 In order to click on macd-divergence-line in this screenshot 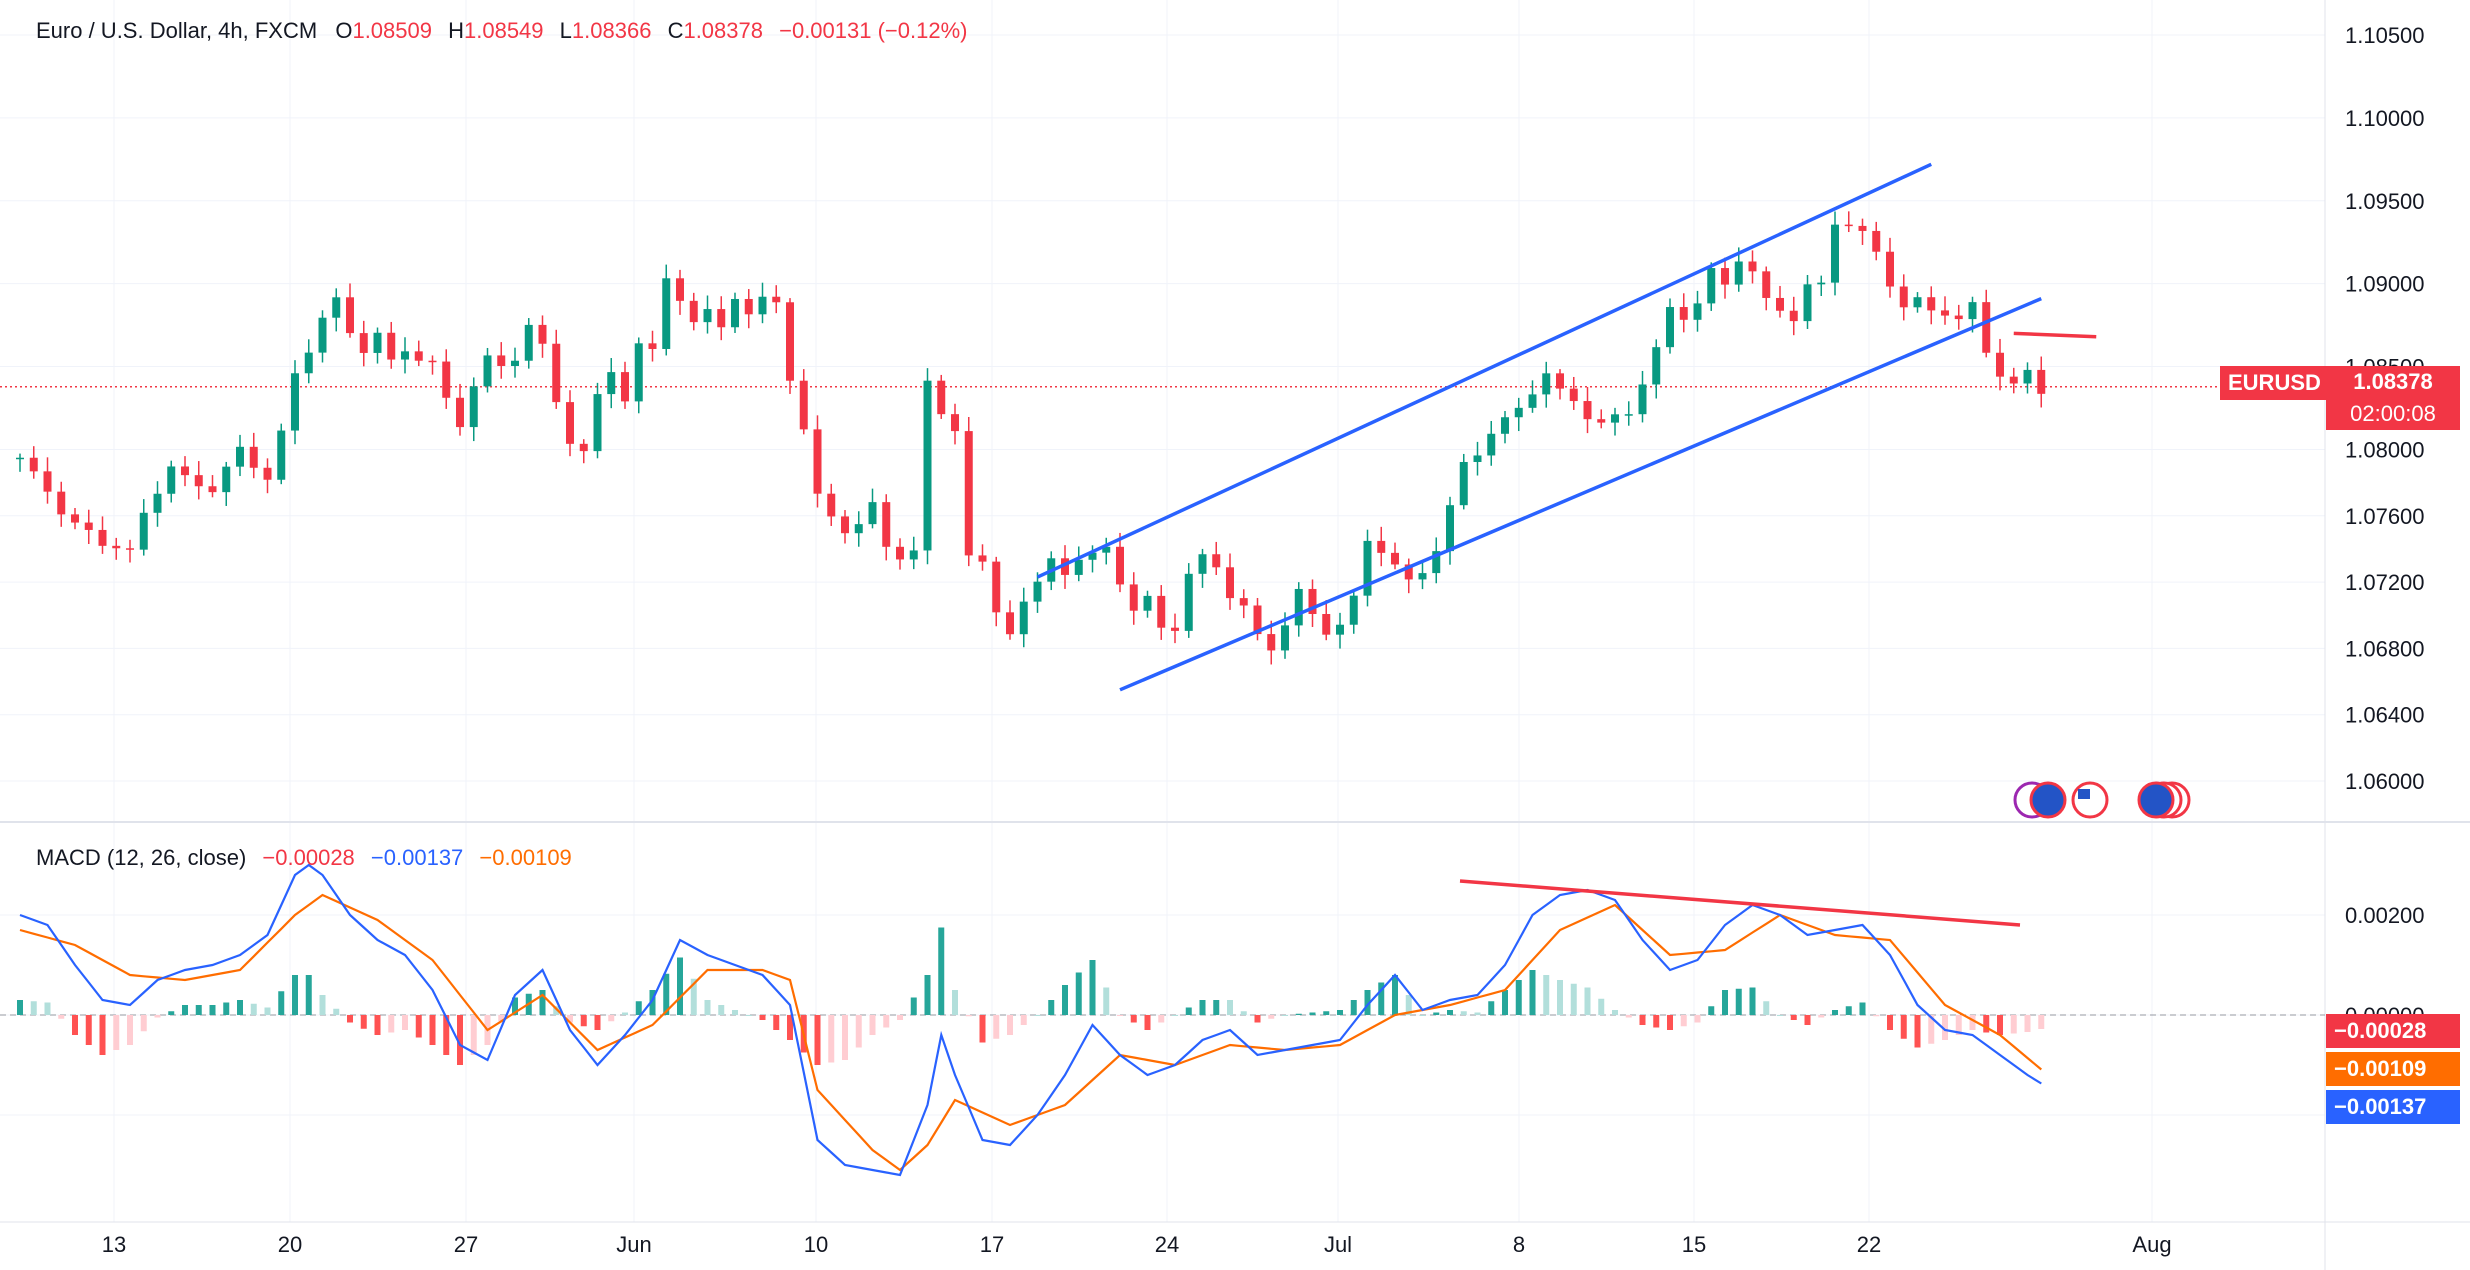, I will do `click(1740, 903)`.